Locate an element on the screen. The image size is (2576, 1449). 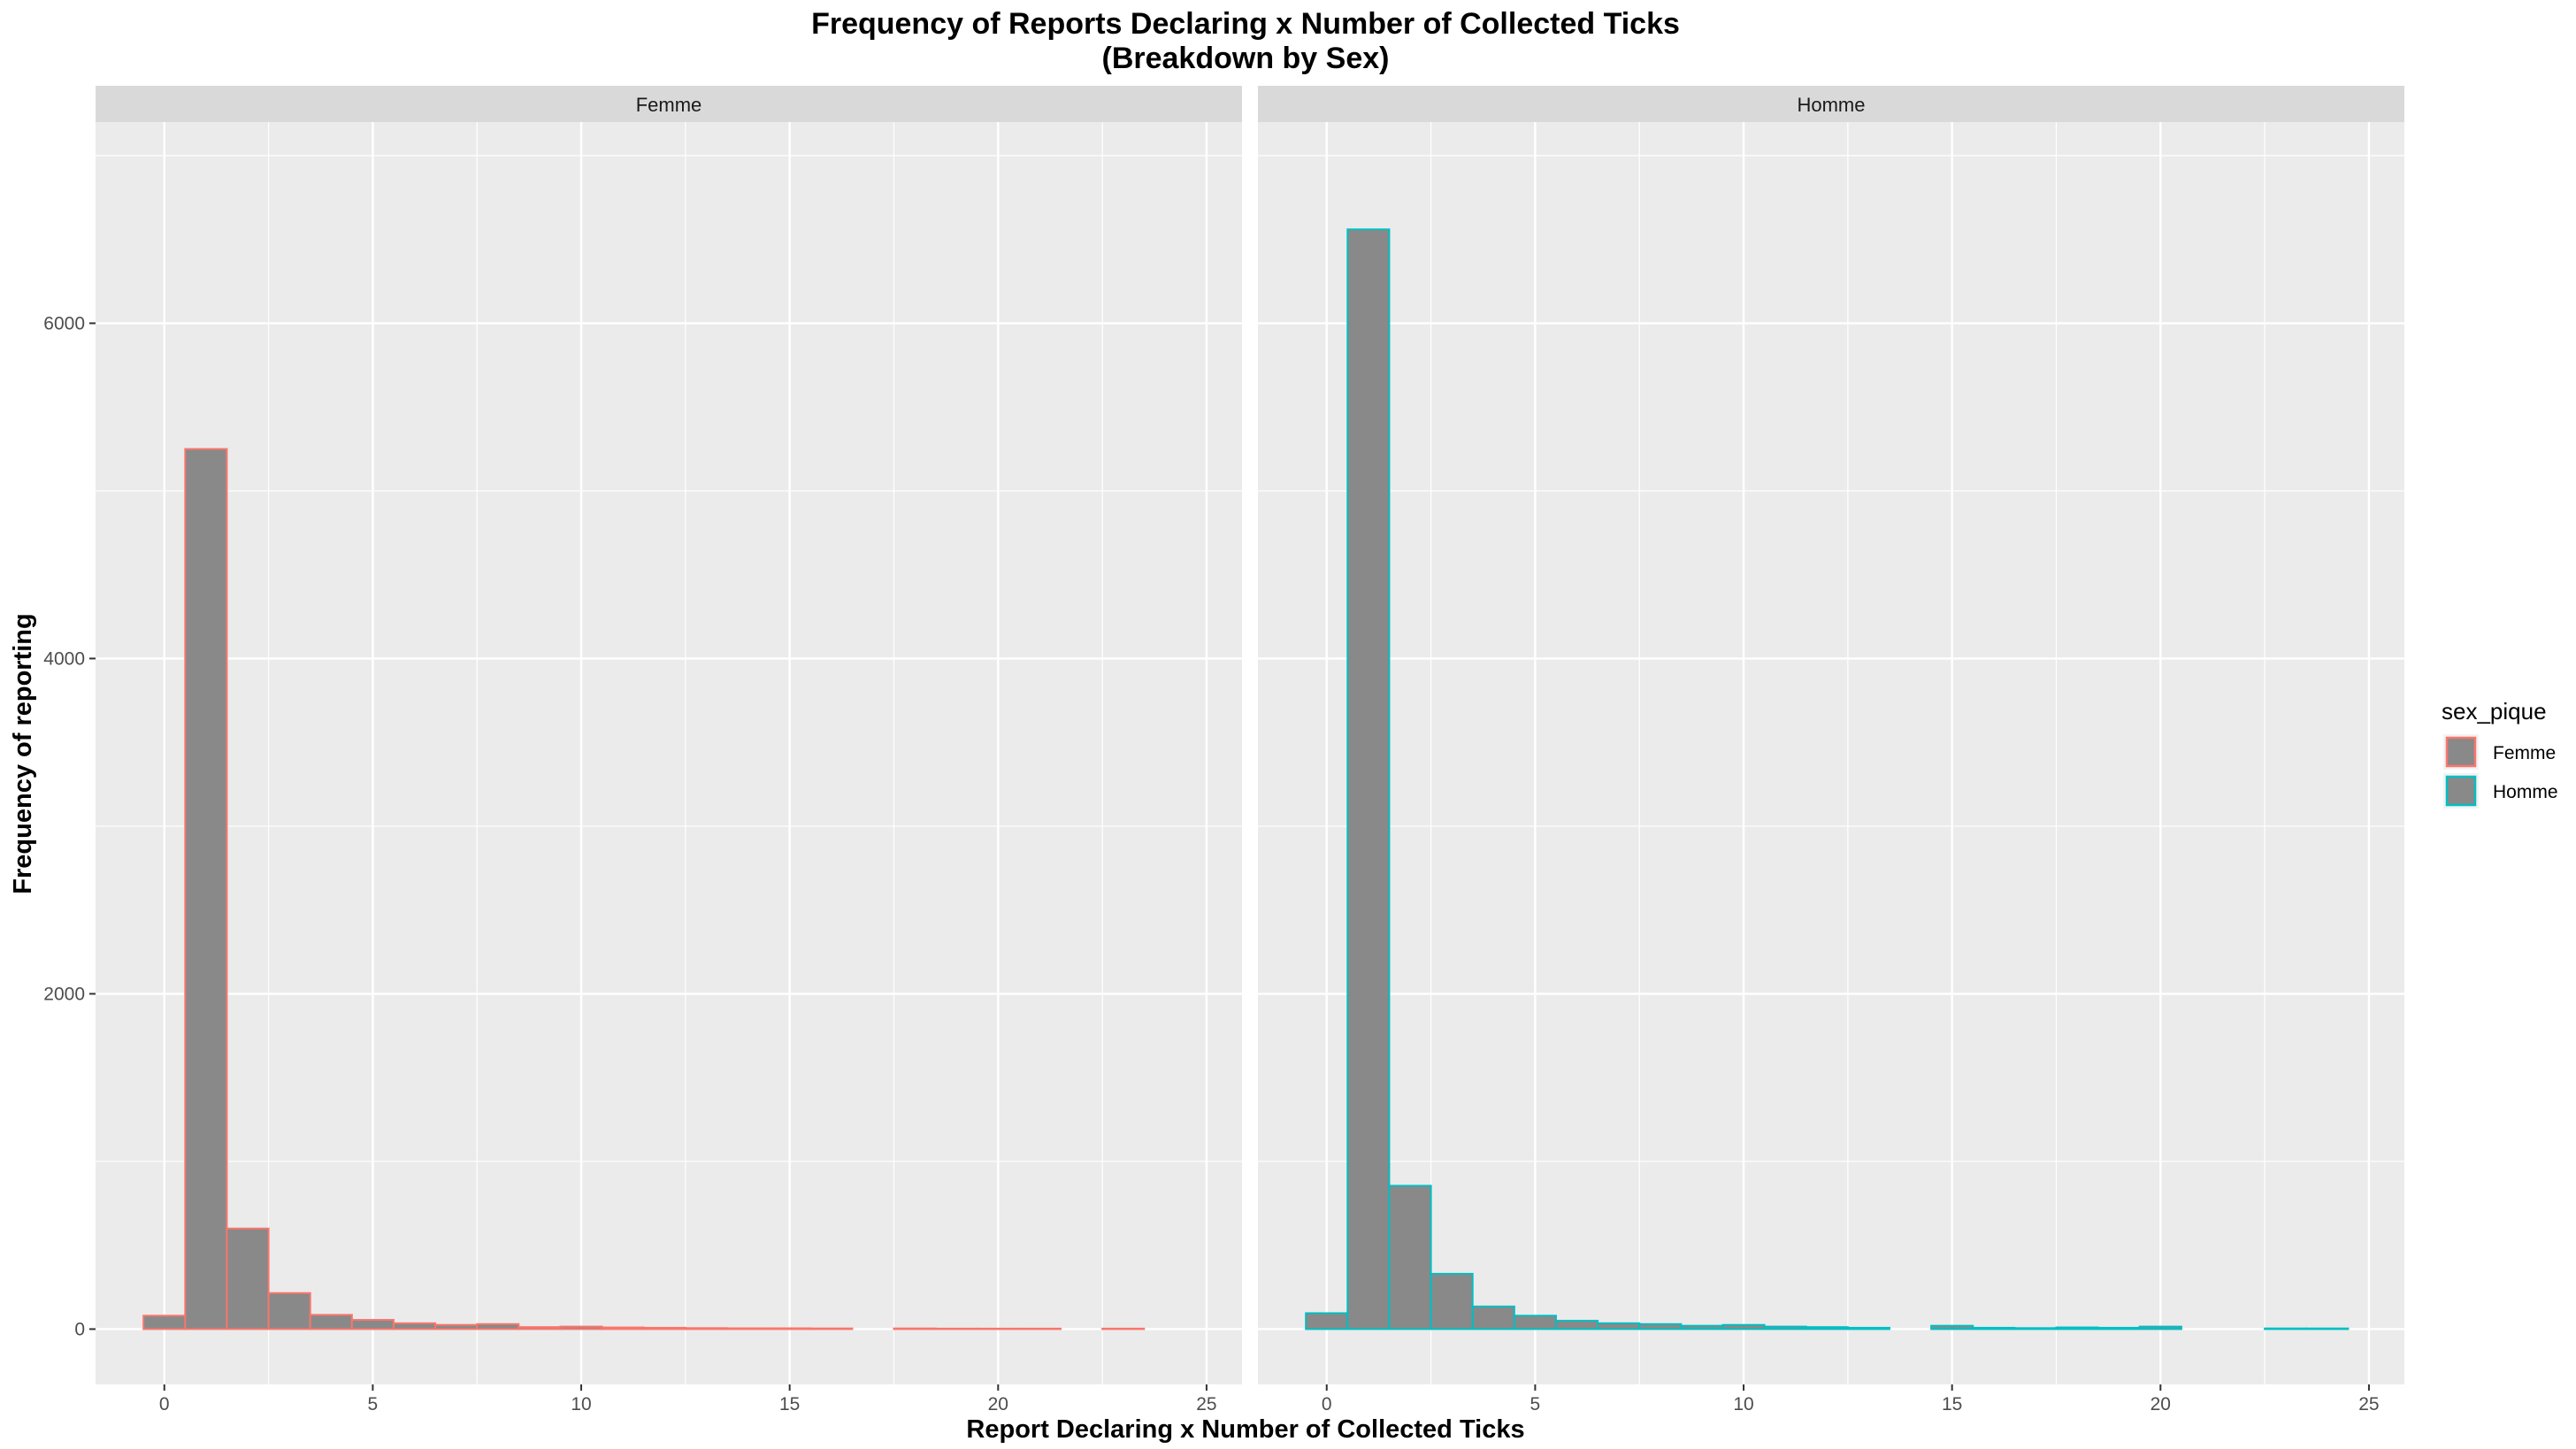
y-tick-label: 4000 is located at coordinates (64, 658).